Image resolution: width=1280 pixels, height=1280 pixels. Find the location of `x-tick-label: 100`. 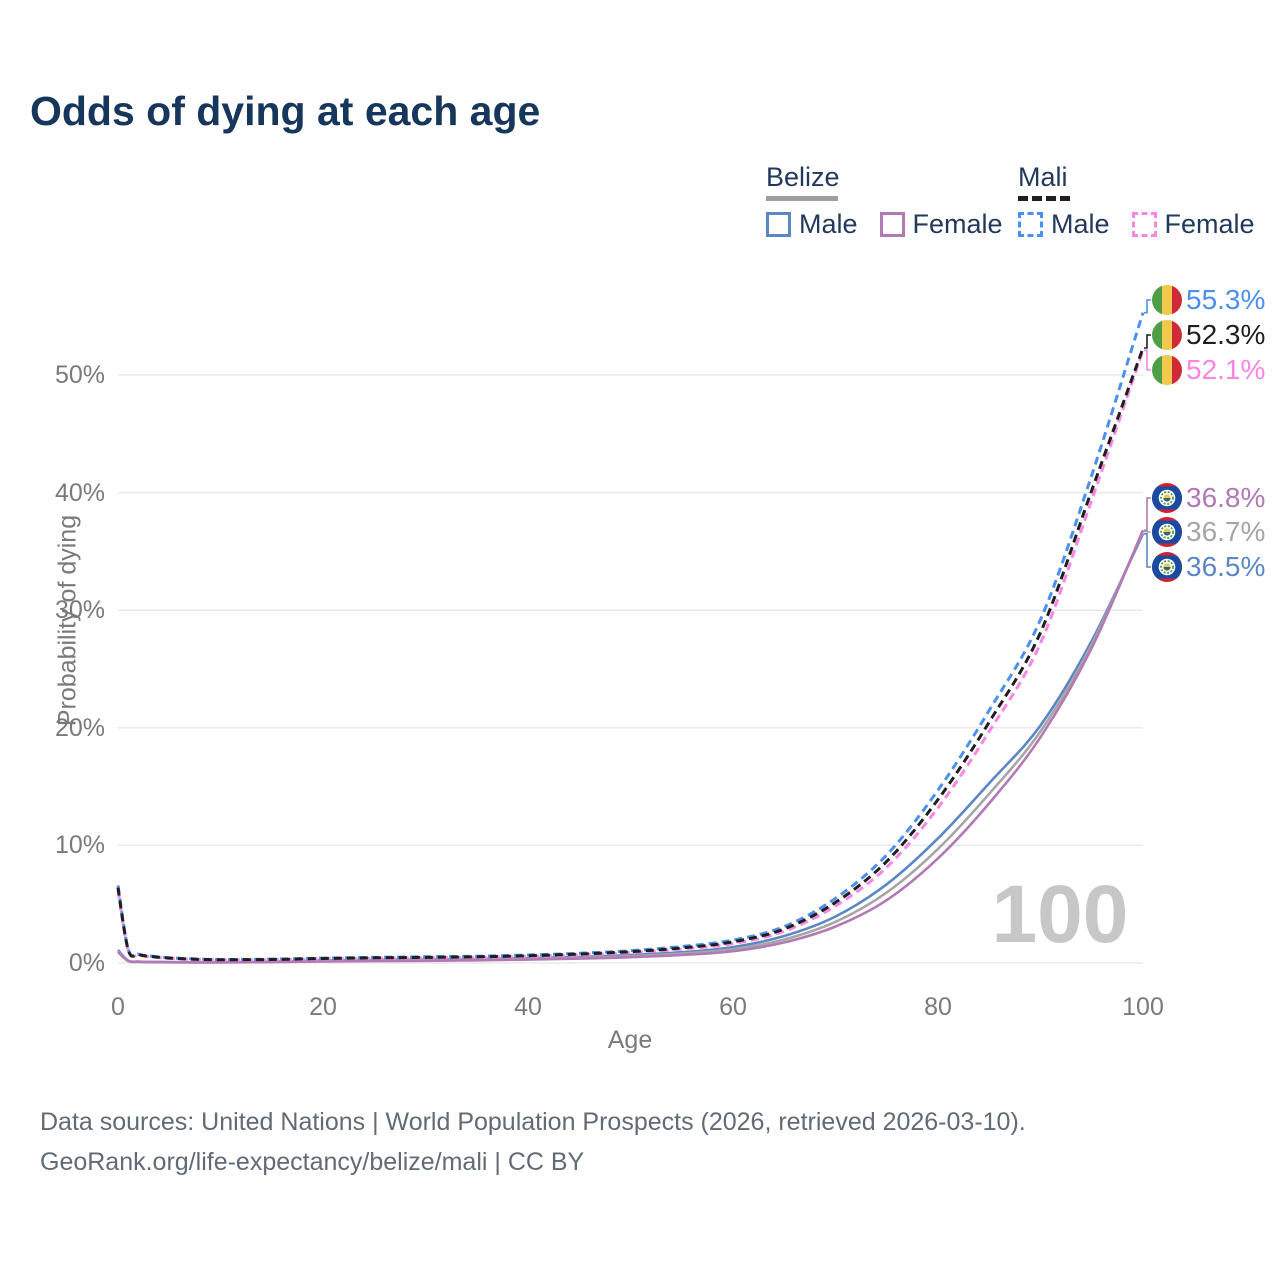

x-tick-label: 100 is located at coordinates (1143, 1007).